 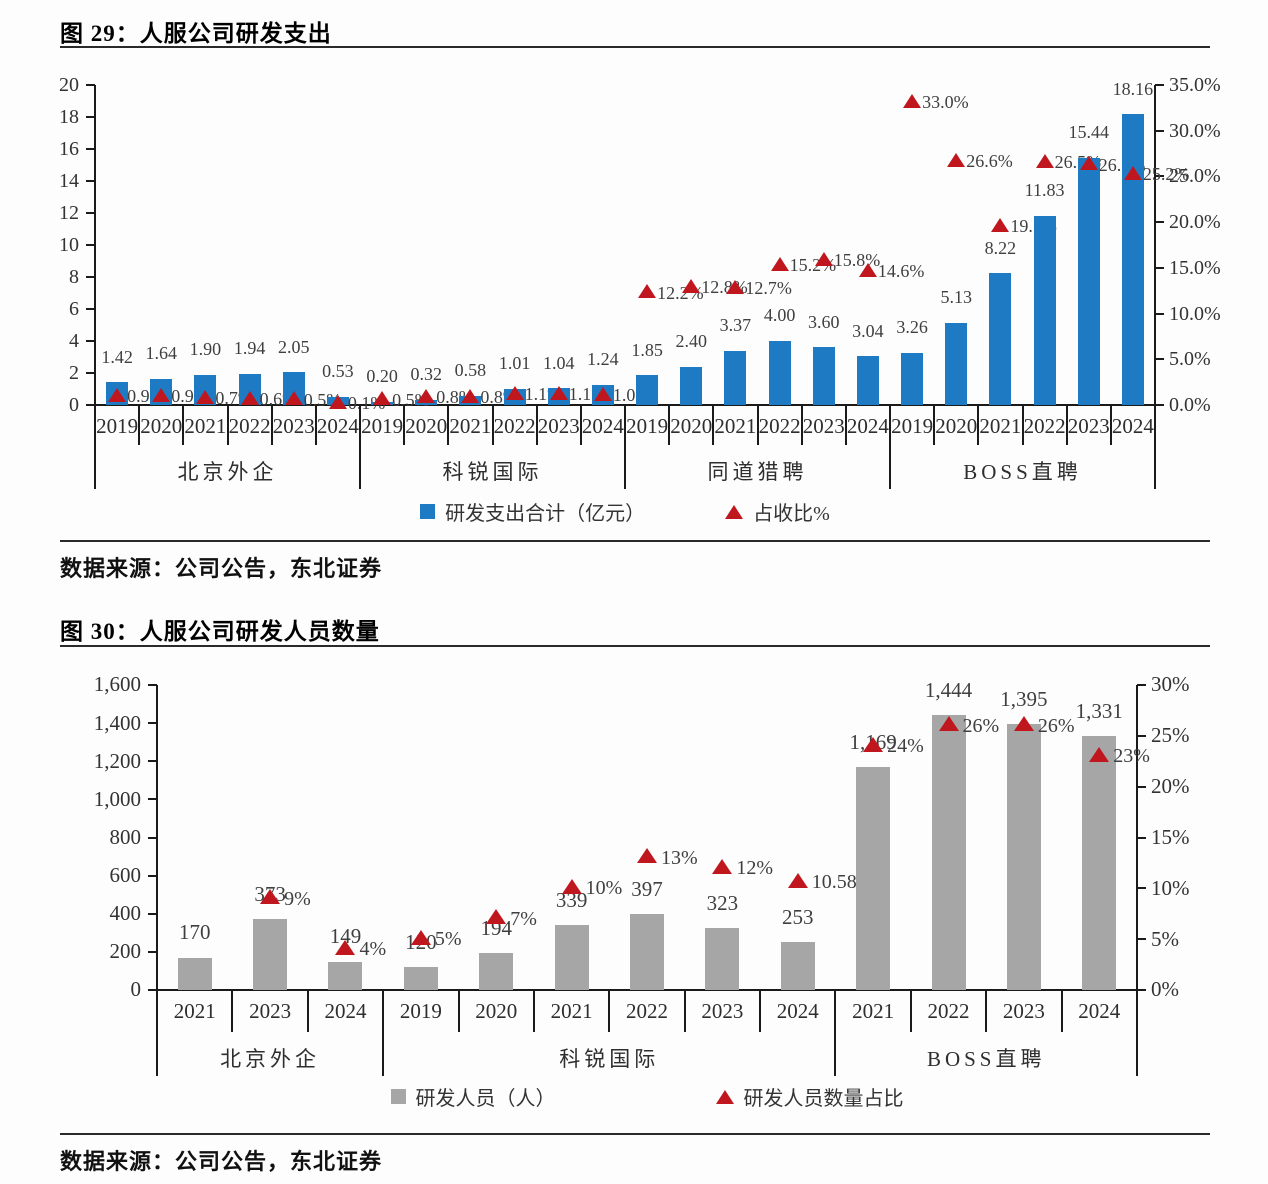 What do you see at coordinates (724, 287) in the screenshot?
I see `pct-label: 12.8%` at bounding box center [724, 287].